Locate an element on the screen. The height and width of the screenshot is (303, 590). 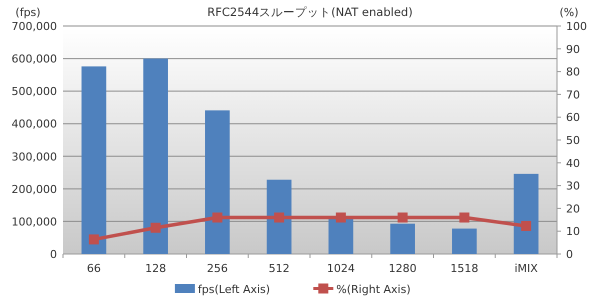
y-tick-label: 300,000 is located at coordinates (34, 157).